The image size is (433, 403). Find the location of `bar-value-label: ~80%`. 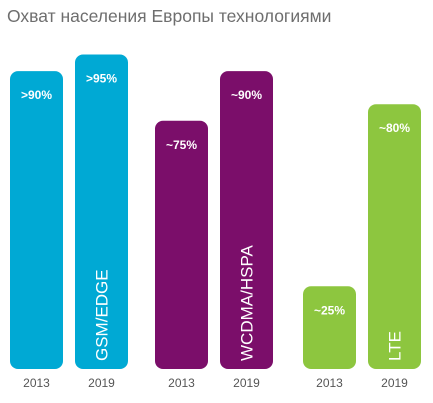

bar-value-label: ~80% is located at coordinates (394, 128).